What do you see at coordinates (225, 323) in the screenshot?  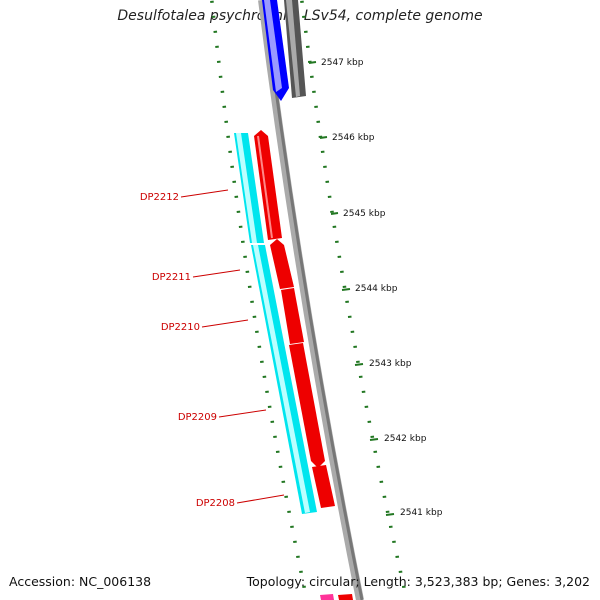 I see `leader-dp2210` at bounding box center [225, 323].